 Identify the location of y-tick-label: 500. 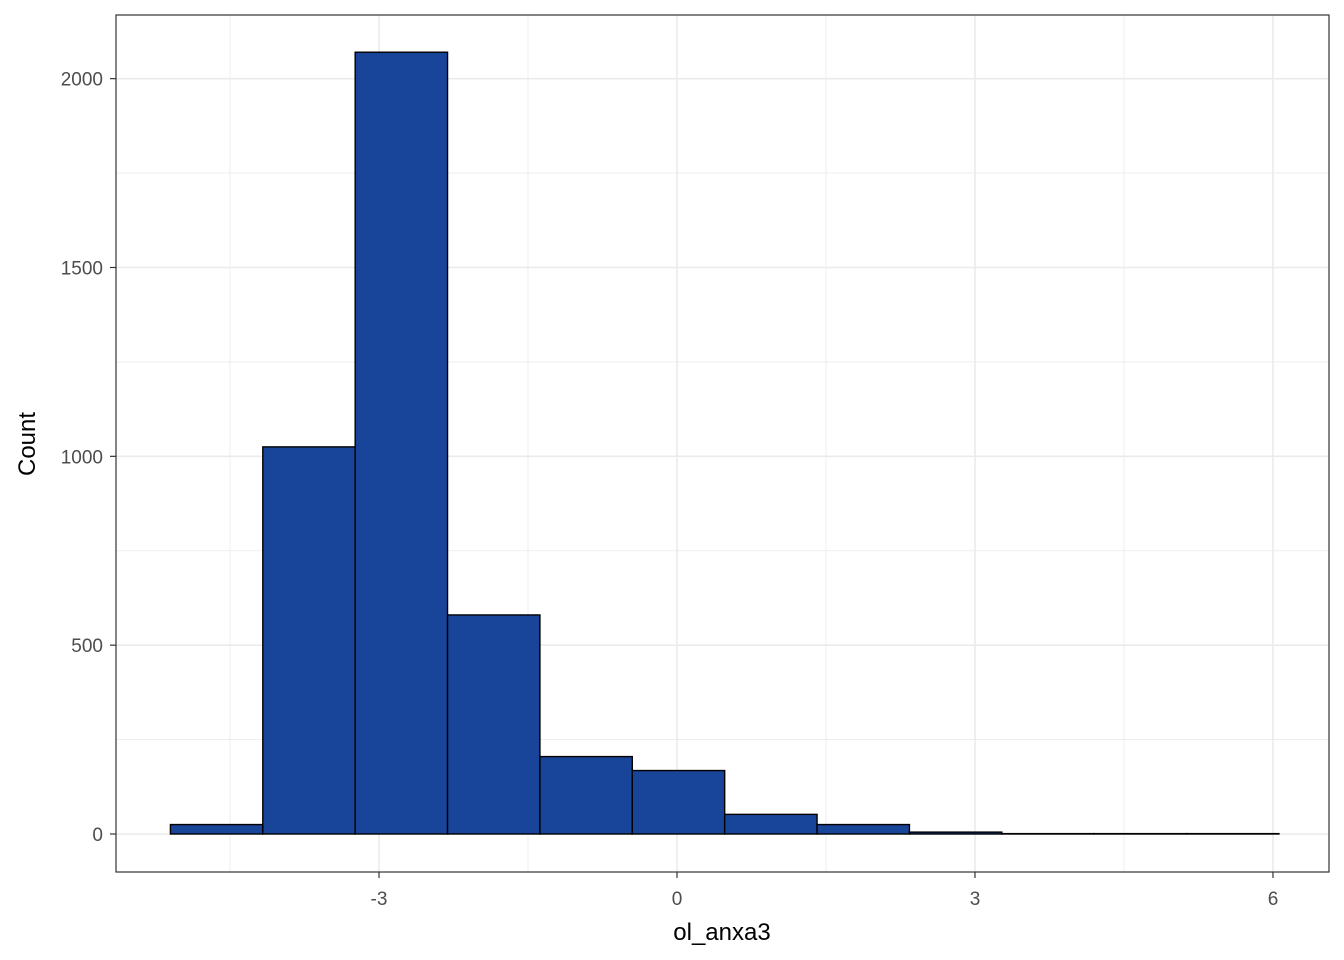
(87, 646).